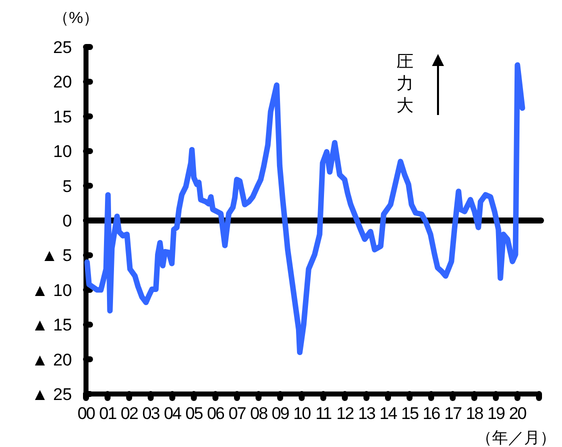 The image size is (562, 447). What do you see at coordinates (194, 413) in the screenshot?
I see `x-tick-label: 05` at bounding box center [194, 413].